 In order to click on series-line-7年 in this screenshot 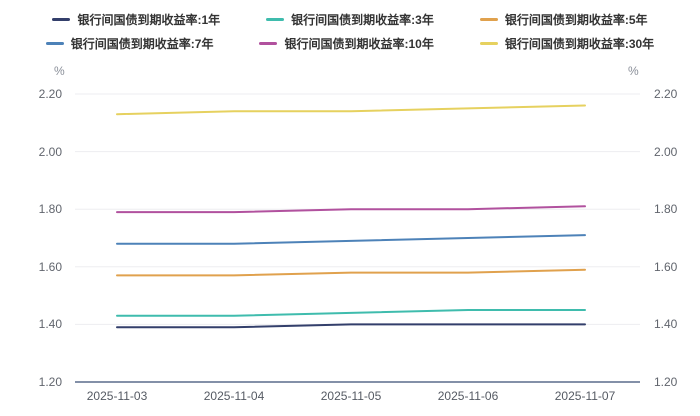, I will do `click(351, 239)`.